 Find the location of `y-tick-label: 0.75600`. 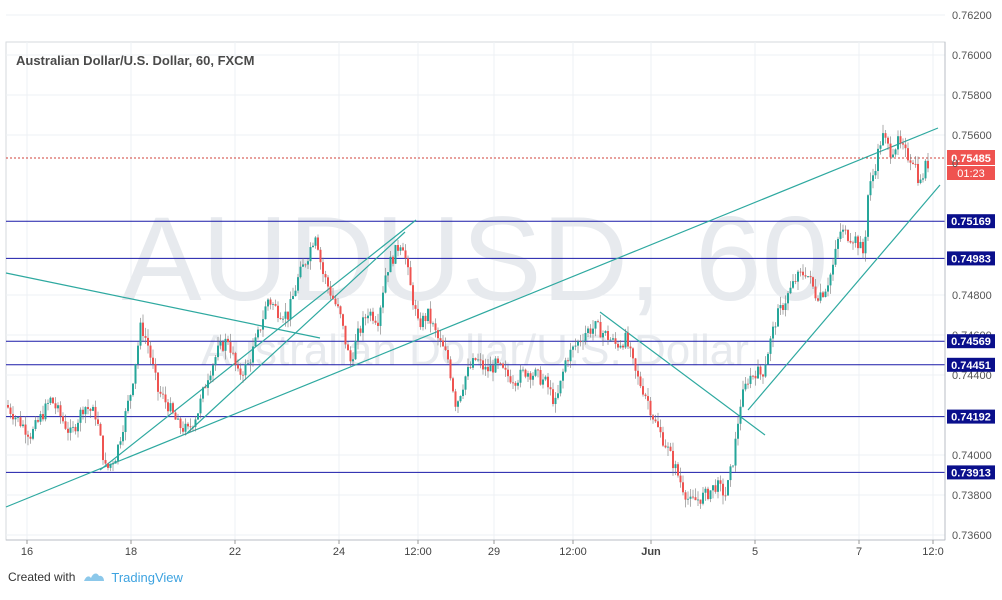

y-tick-label: 0.75600 is located at coordinates (972, 136).